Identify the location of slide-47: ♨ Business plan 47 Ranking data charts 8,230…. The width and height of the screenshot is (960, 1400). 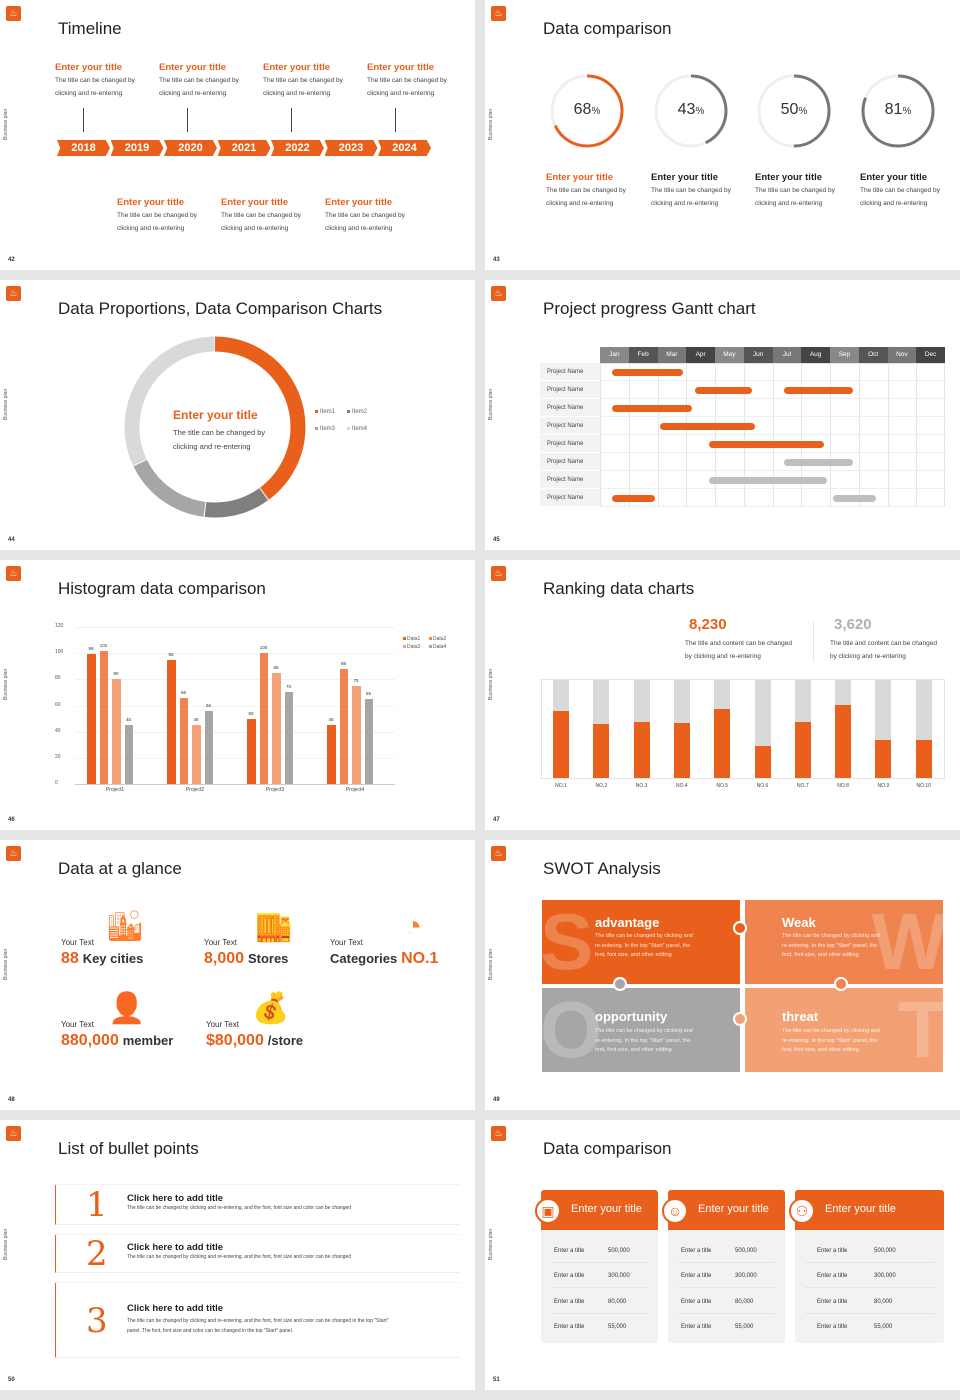
(722, 695).